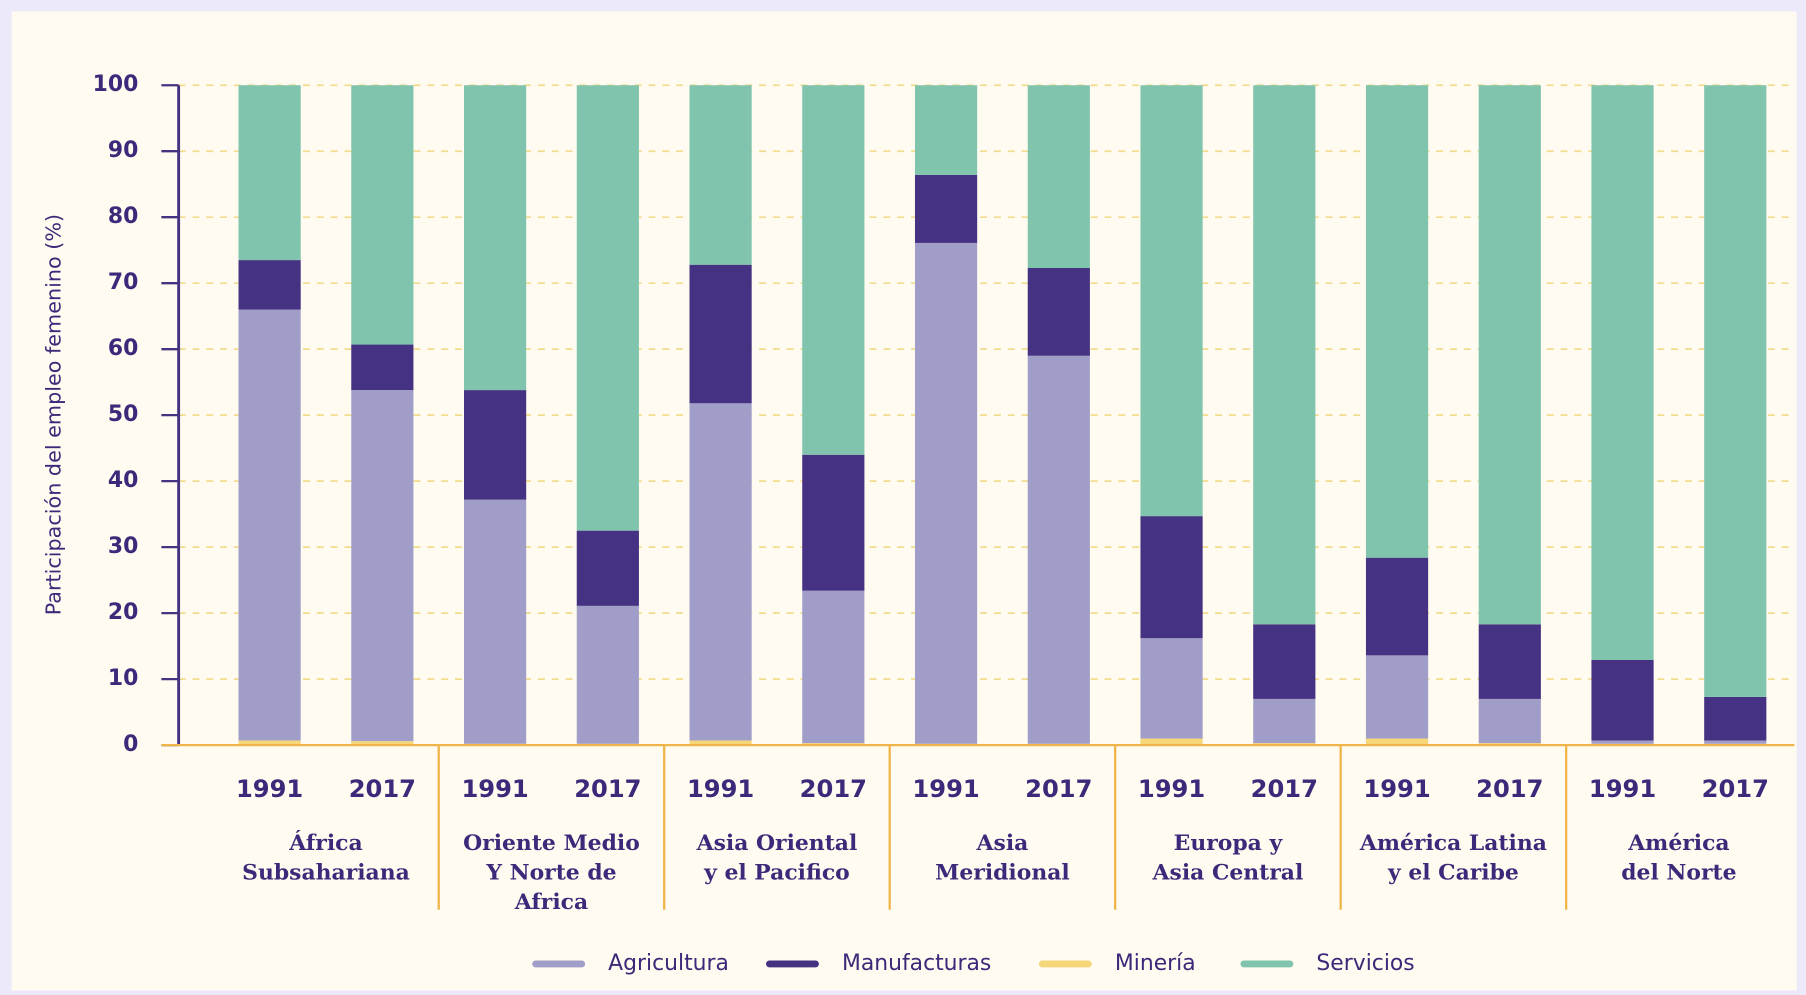 The image size is (1806, 995). Describe the element at coordinates (1228, 873) in the screenshot. I see `group-label: Asia Central` at that location.